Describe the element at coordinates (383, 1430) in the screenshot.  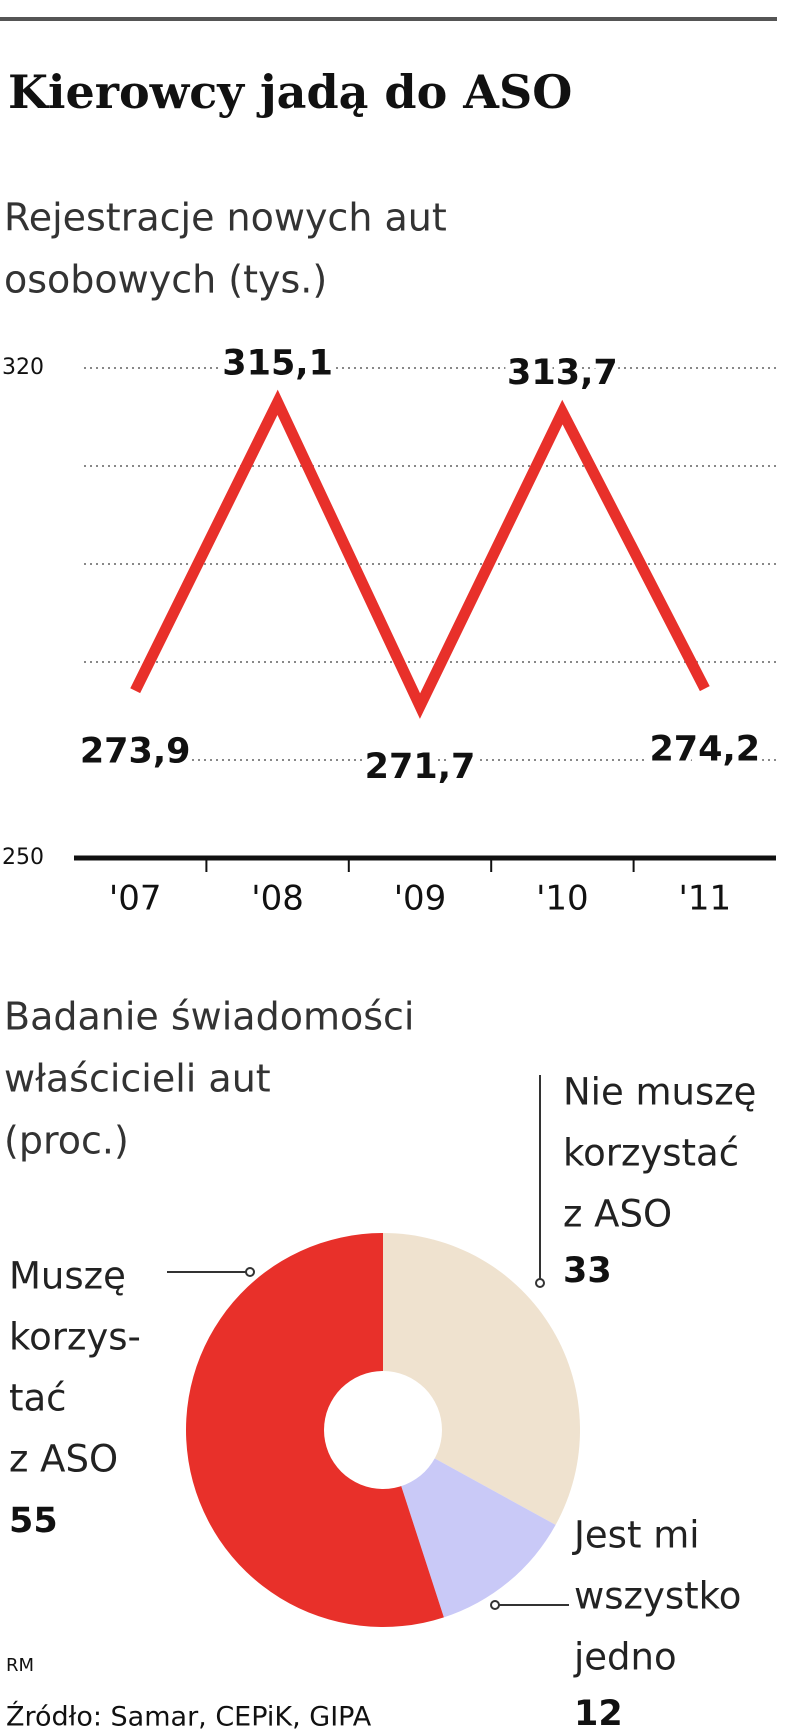
I see `donut-hole` at that location.